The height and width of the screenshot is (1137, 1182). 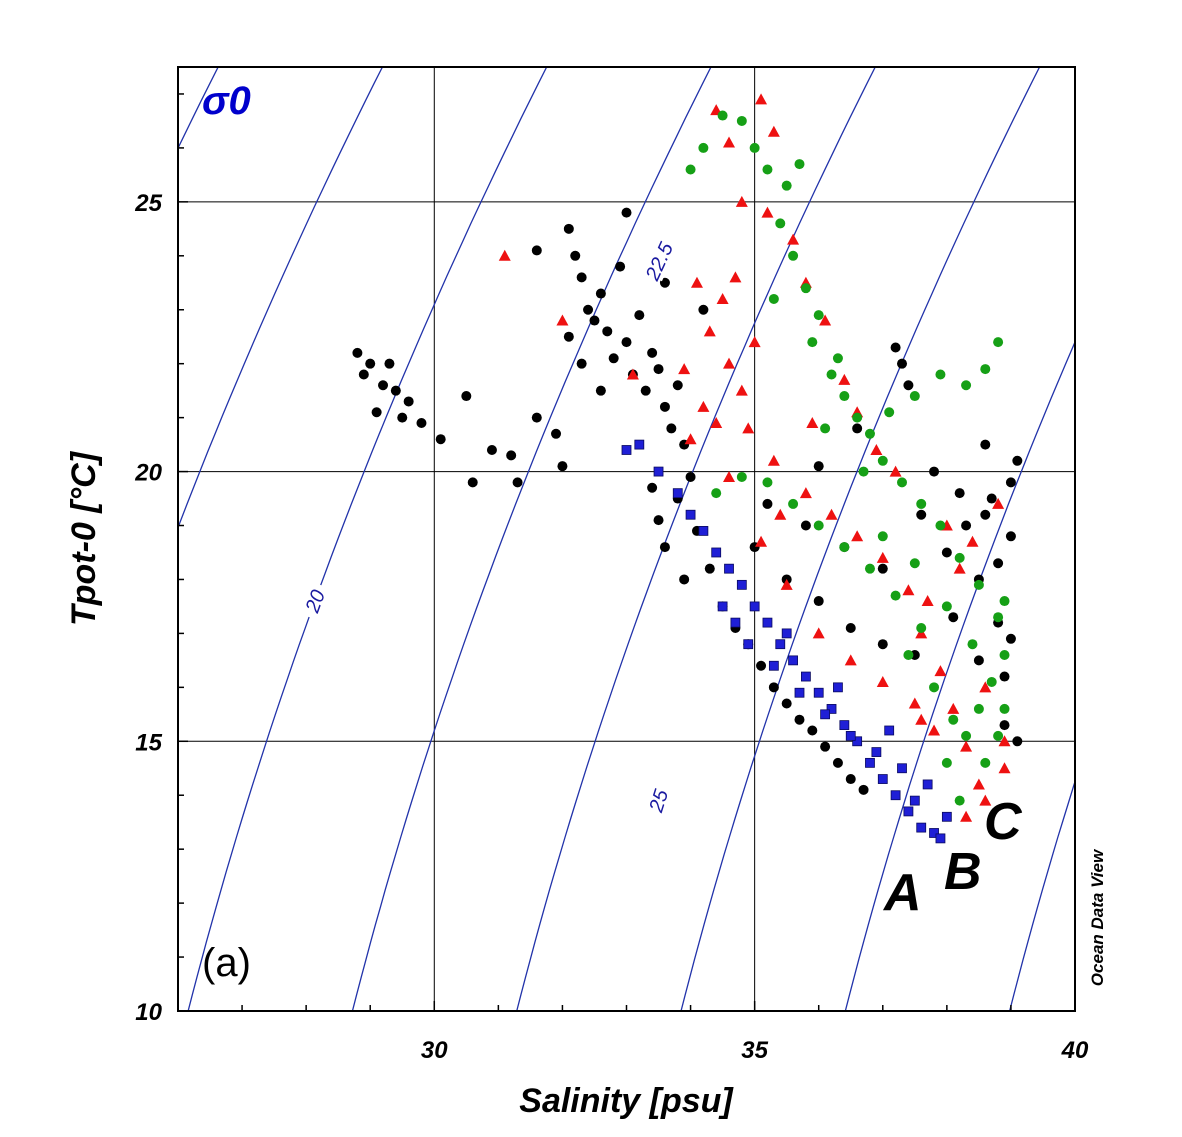 I want to click on sigma-label: σ0, so click(x=226, y=101).